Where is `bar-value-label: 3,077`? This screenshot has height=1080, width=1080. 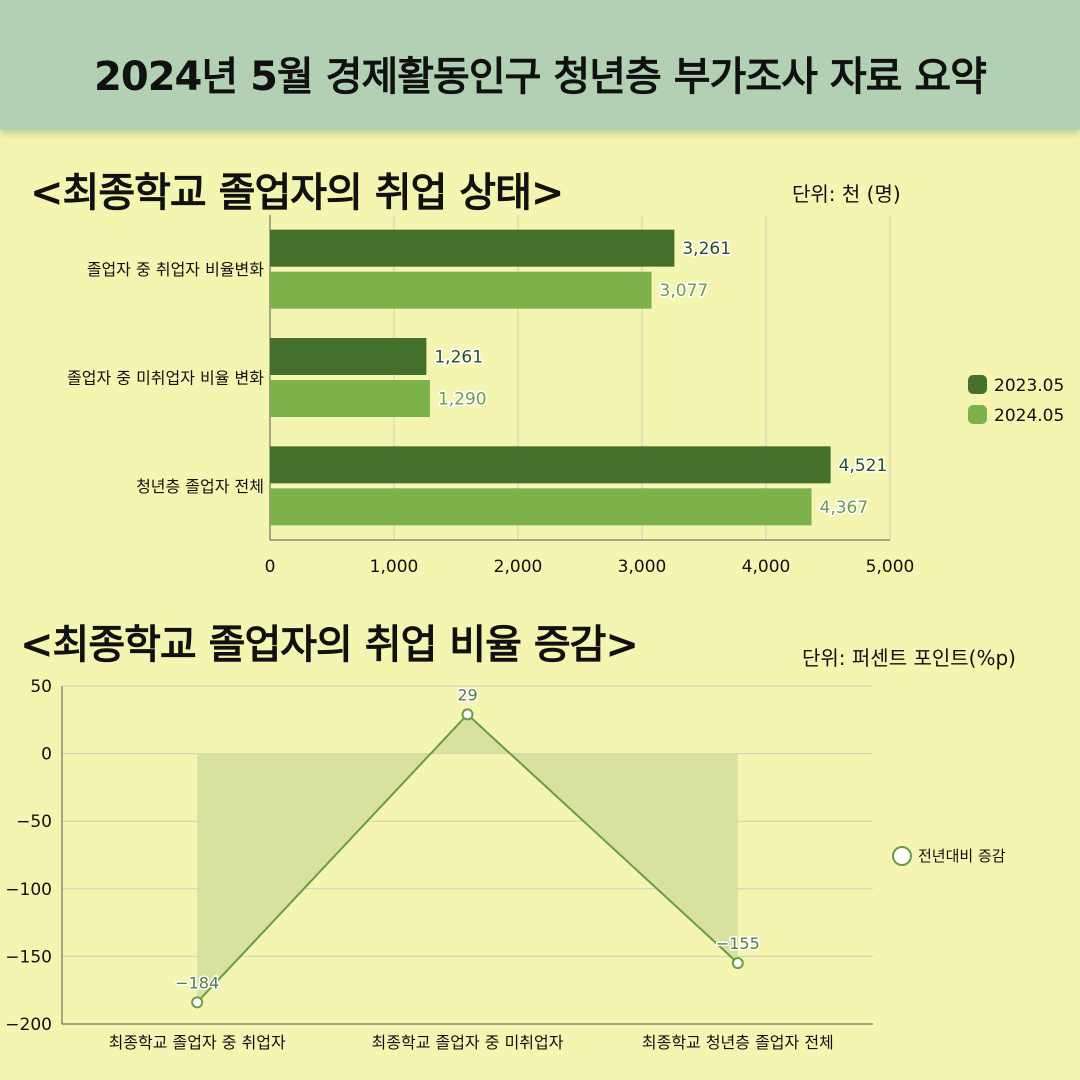
bar-value-label: 3,077 is located at coordinates (684, 291).